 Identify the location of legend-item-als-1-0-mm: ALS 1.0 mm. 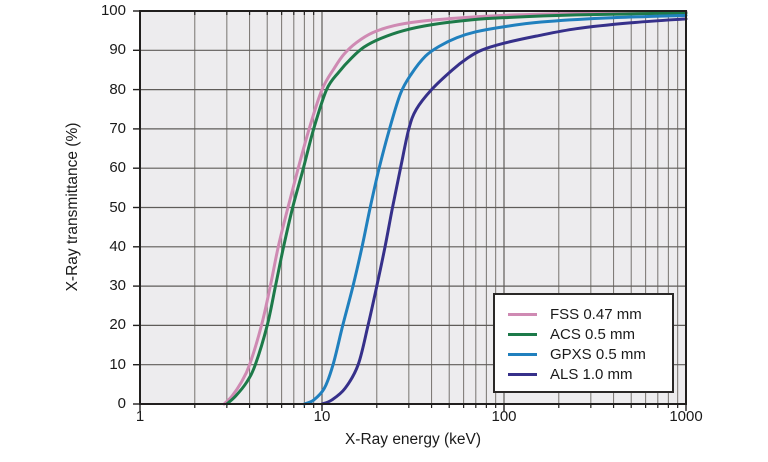
(587, 375).